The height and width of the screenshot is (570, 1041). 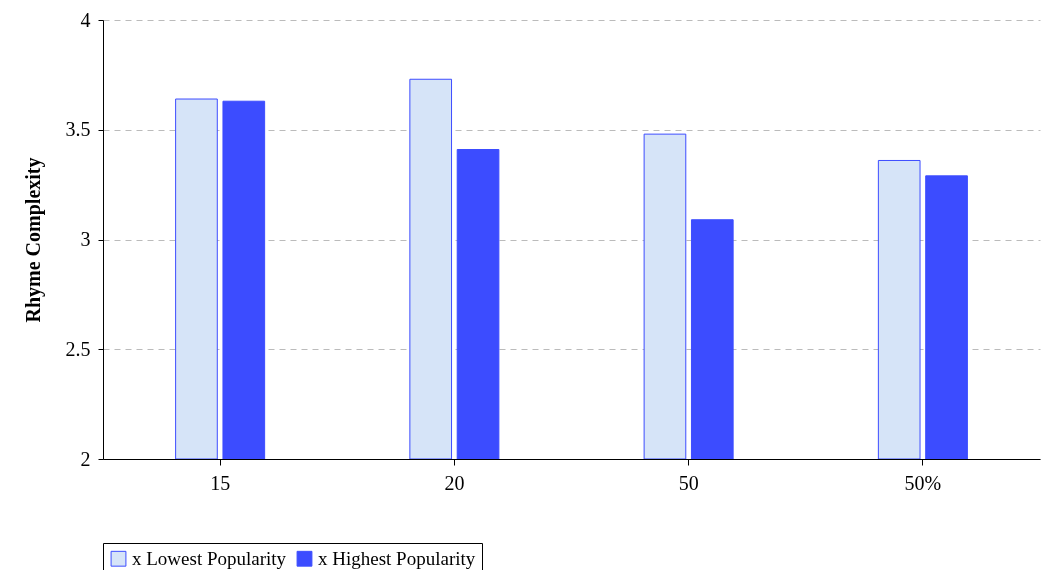 What do you see at coordinates (397, 558) in the screenshot?
I see `legend-label: x Highest Popularity` at bounding box center [397, 558].